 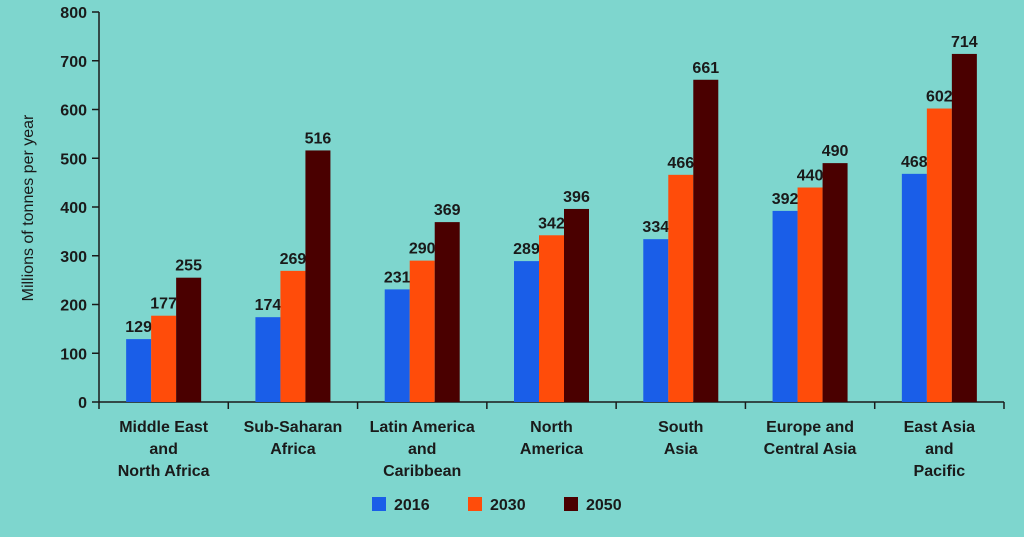 What do you see at coordinates (73, 208) in the screenshot?
I see `y-tick-label: 400` at bounding box center [73, 208].